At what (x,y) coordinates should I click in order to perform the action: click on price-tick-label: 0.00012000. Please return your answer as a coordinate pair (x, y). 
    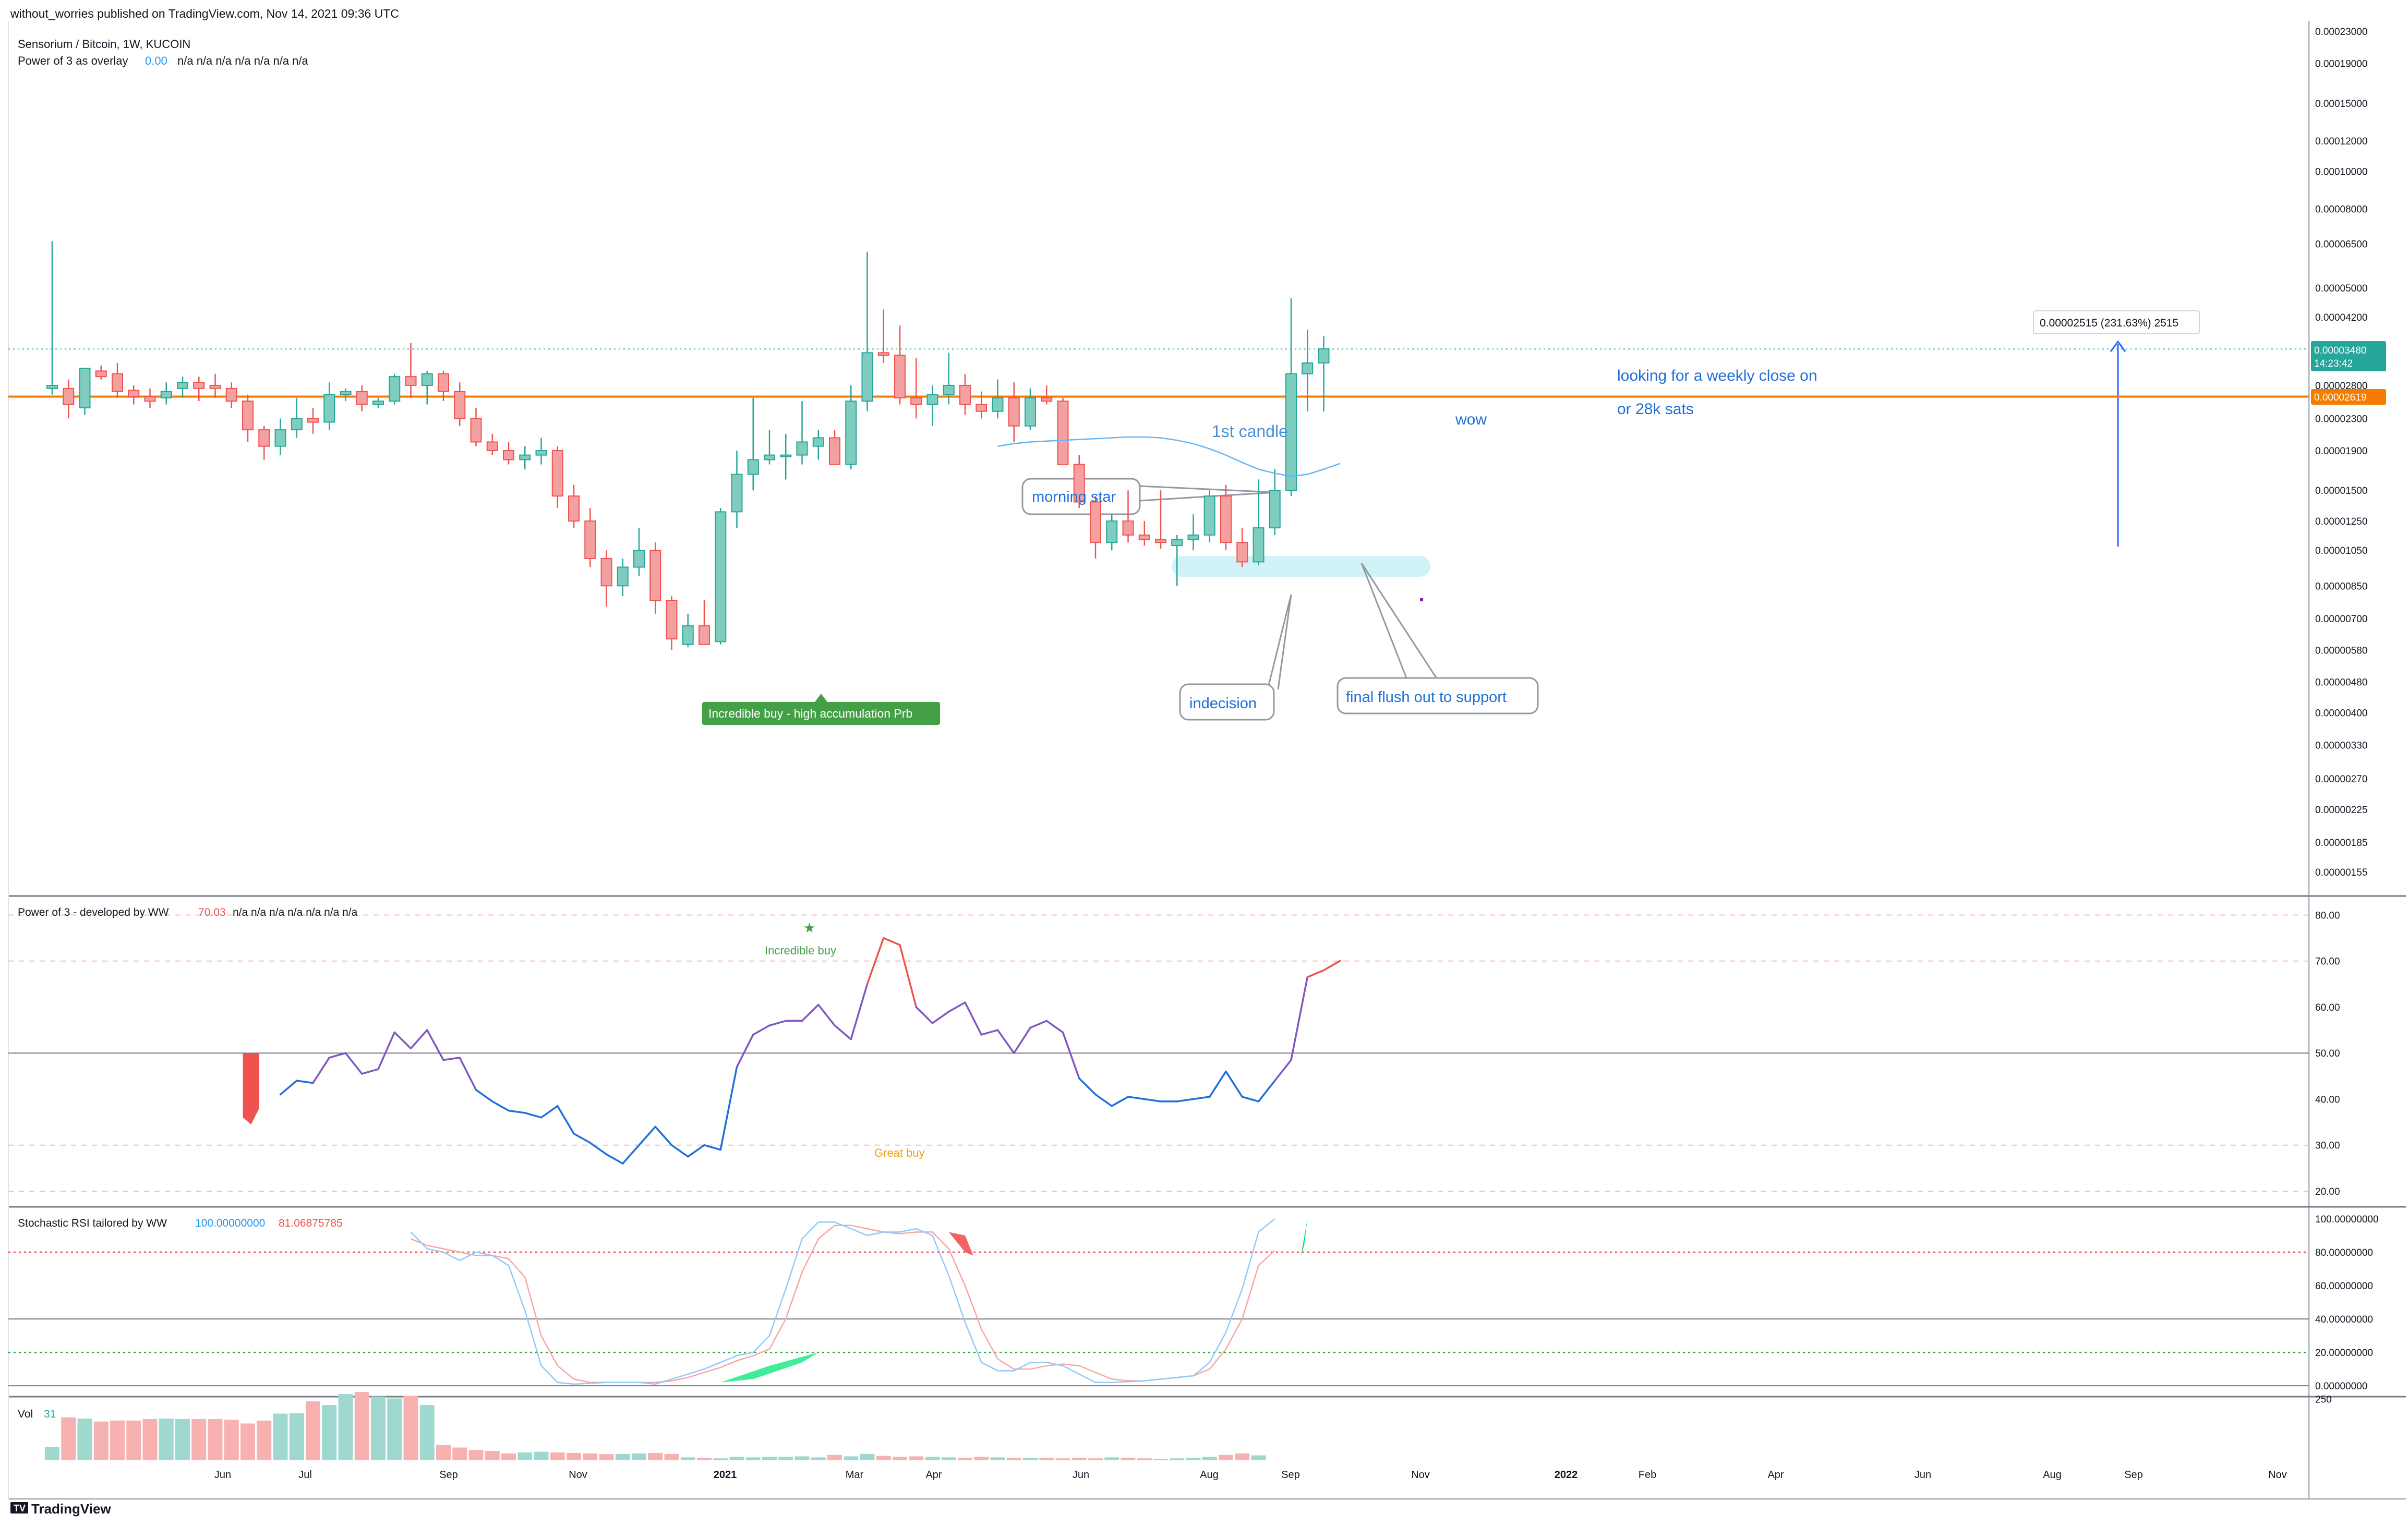
    Looking at the image, I should click on (2341, 141).